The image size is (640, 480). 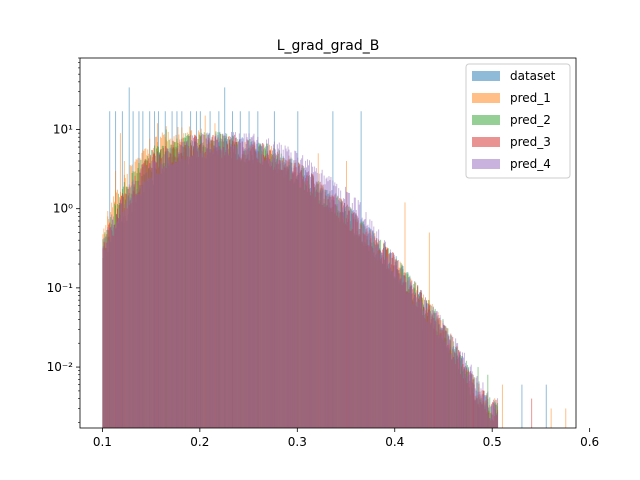 What do you see at coordinates (297, 442) in the screenshot?
I see `x-tick-label: 0.3` at bounding box center [297, 442].